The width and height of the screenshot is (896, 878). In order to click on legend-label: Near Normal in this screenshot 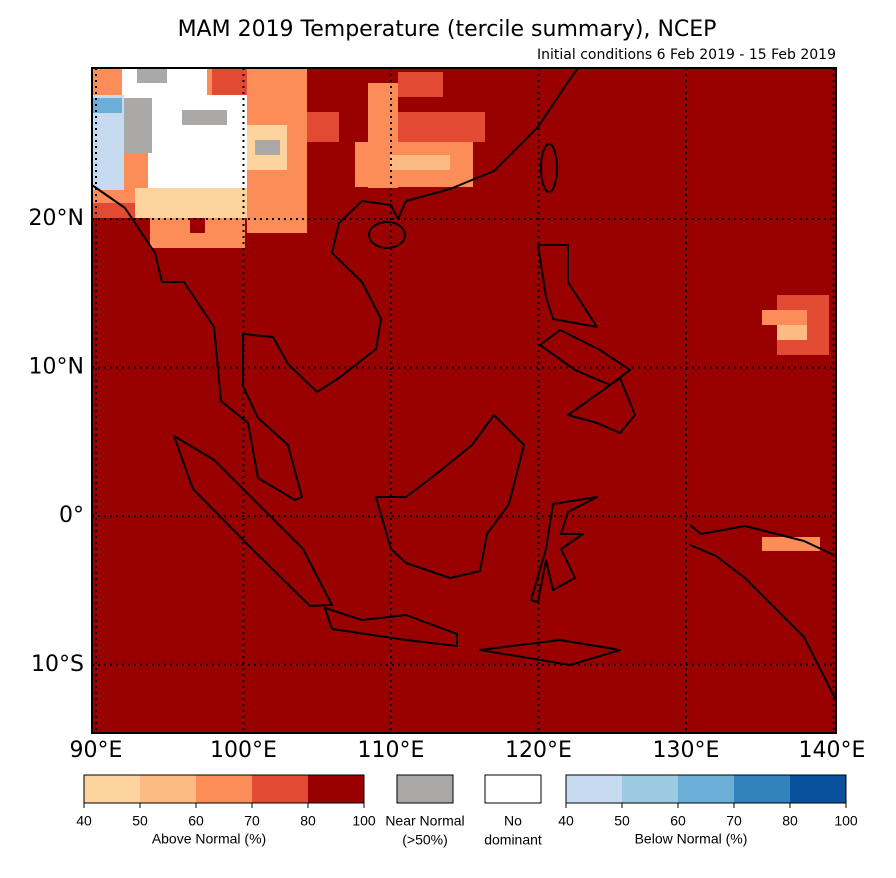, I will do `click(424, 821)`.